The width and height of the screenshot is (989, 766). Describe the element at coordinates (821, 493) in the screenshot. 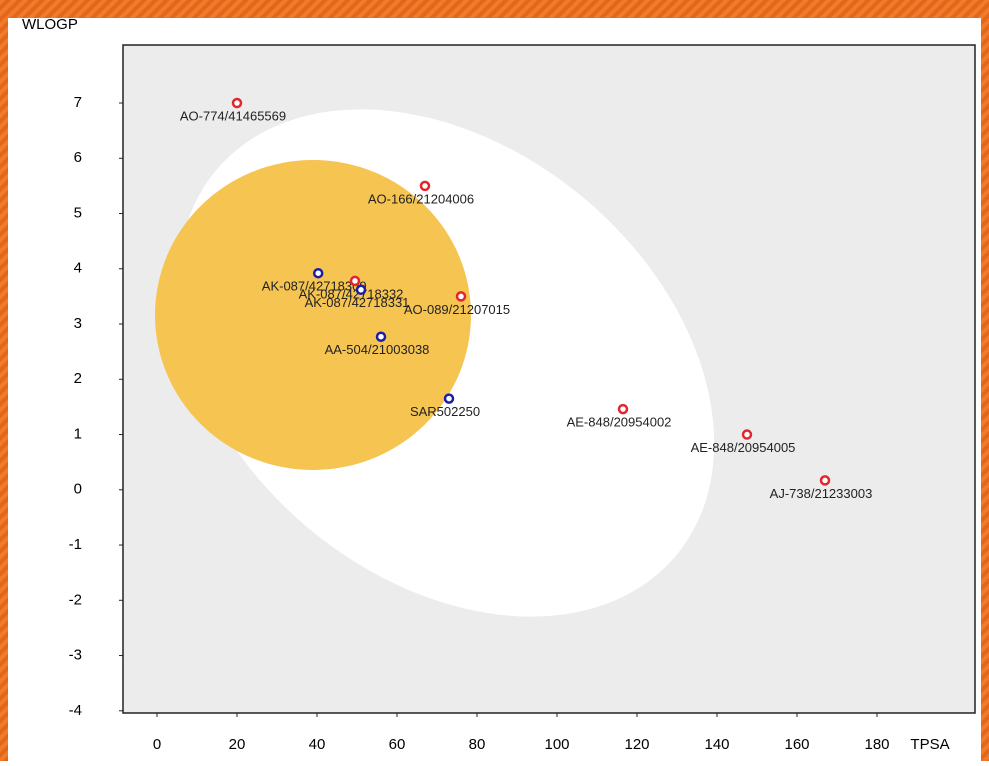

I see `point-label: AJ-738/21233003` at that location.